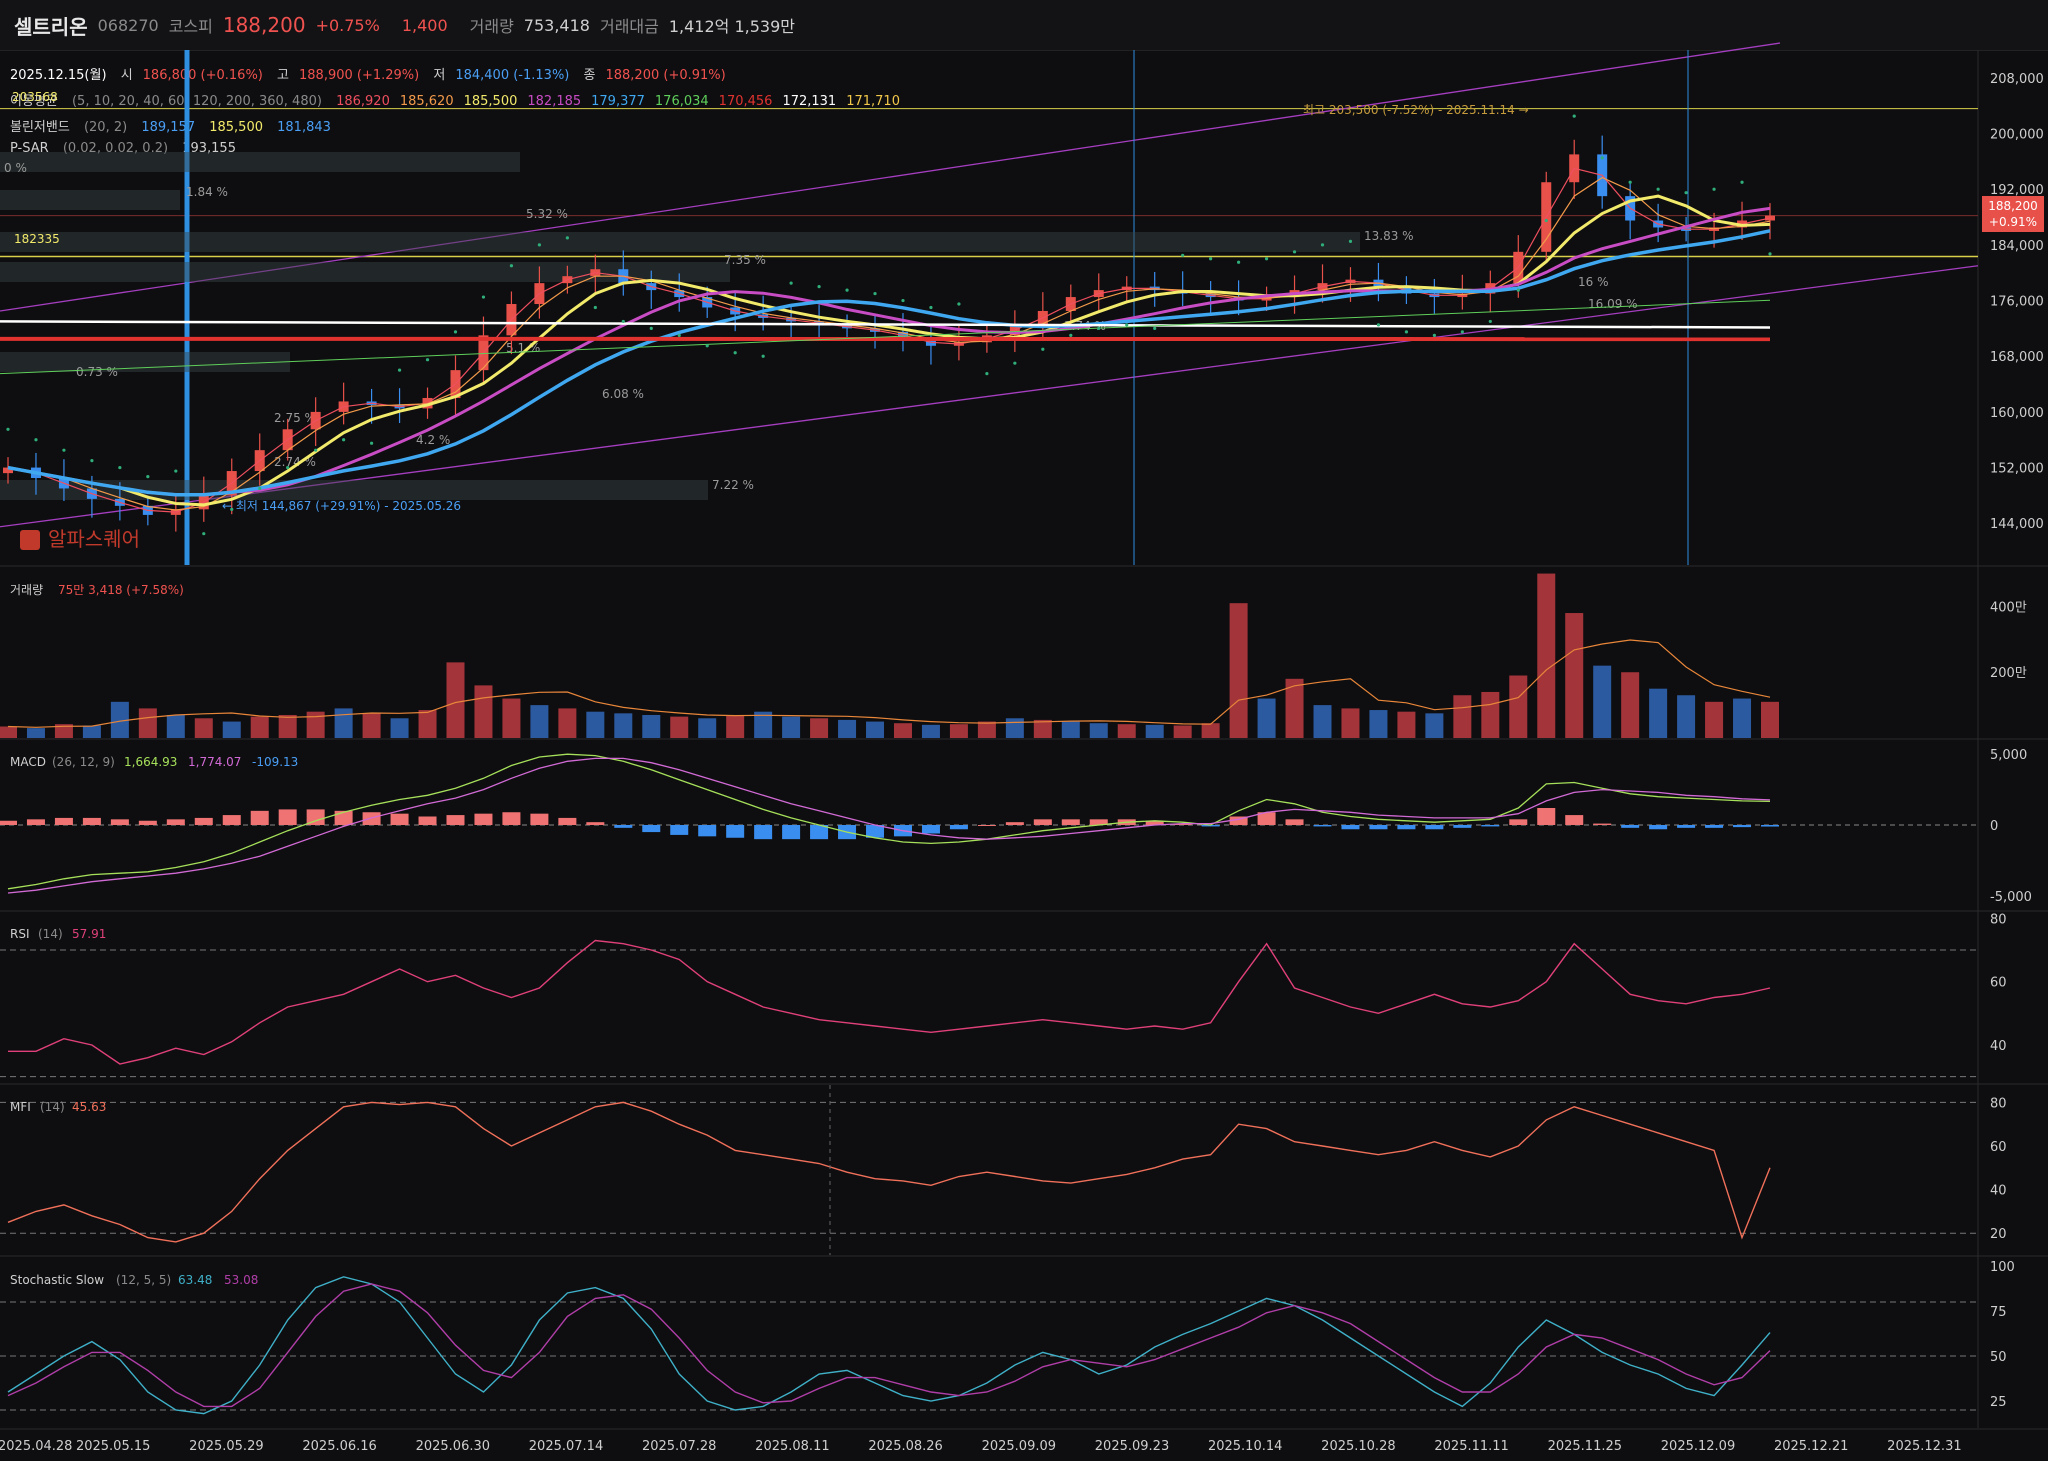 The height and width of the screenshot is (1461, 2048). I want to click on volume-profile-band, so click(145, 362).